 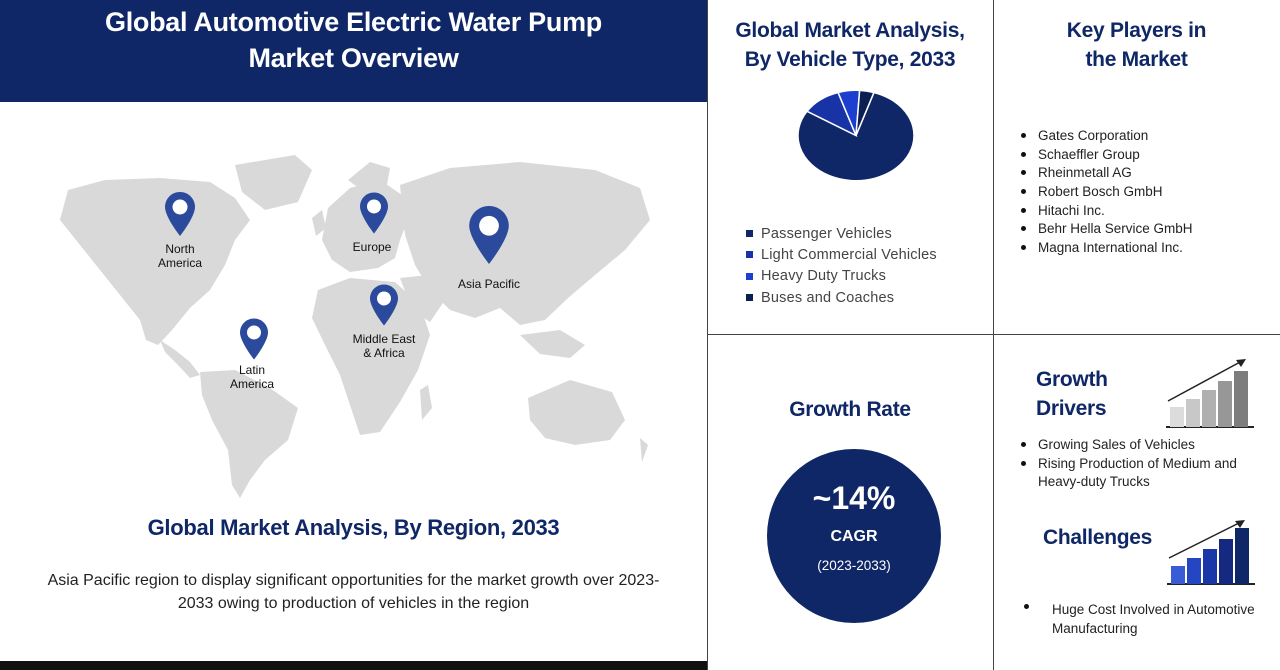 I want to click on growth-rate-title: Growth Rate, so click(x=850, y=409).